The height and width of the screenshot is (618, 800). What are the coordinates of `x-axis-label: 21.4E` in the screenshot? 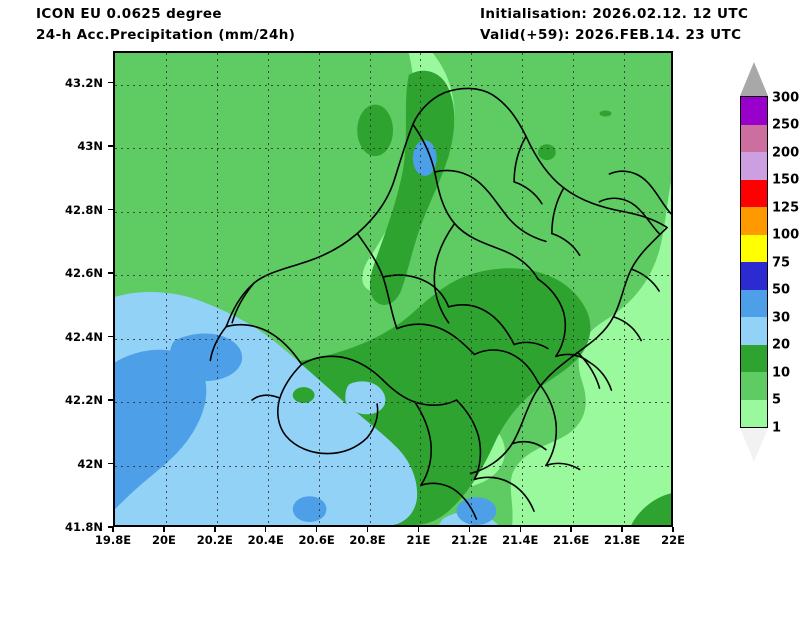 It's located at (520, 540).